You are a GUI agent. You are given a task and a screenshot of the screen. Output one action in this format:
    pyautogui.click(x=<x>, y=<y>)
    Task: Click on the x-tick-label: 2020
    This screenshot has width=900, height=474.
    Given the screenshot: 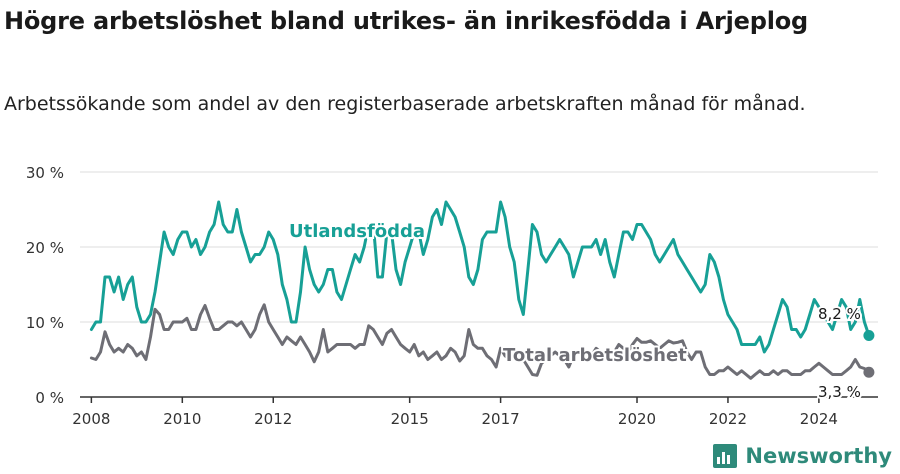 What is the action you would take?
    pyautogui.click(x=637, y=419)
    